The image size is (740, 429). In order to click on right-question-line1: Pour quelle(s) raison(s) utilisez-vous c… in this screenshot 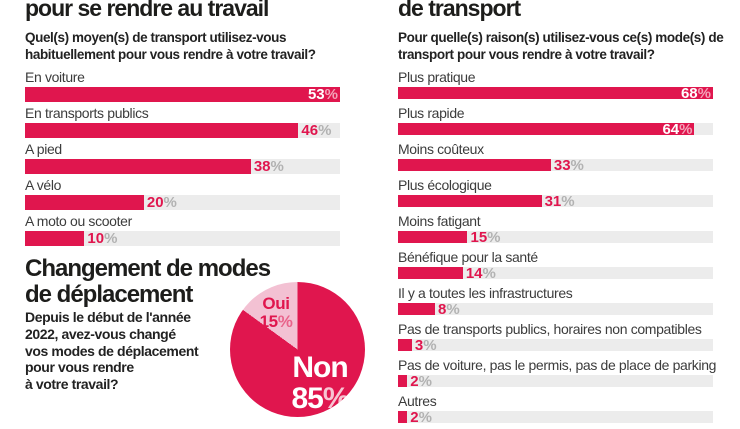, I will do `click(561, 37)`.